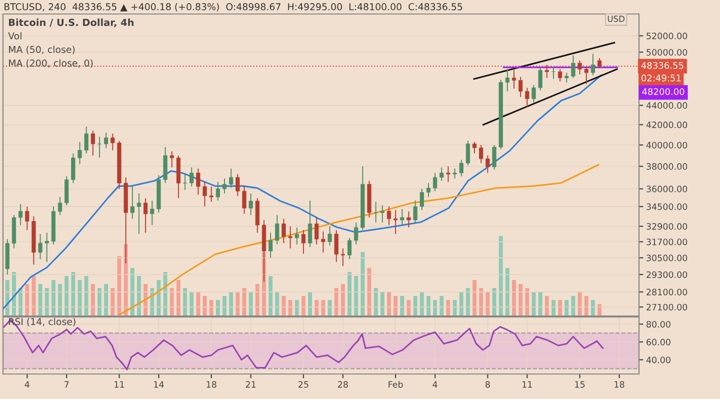 This screenshot has height=399, width=720. Describe the element at coordinates (619, 384) in the screenshot. I see `x-tick-label: 18` at that location.